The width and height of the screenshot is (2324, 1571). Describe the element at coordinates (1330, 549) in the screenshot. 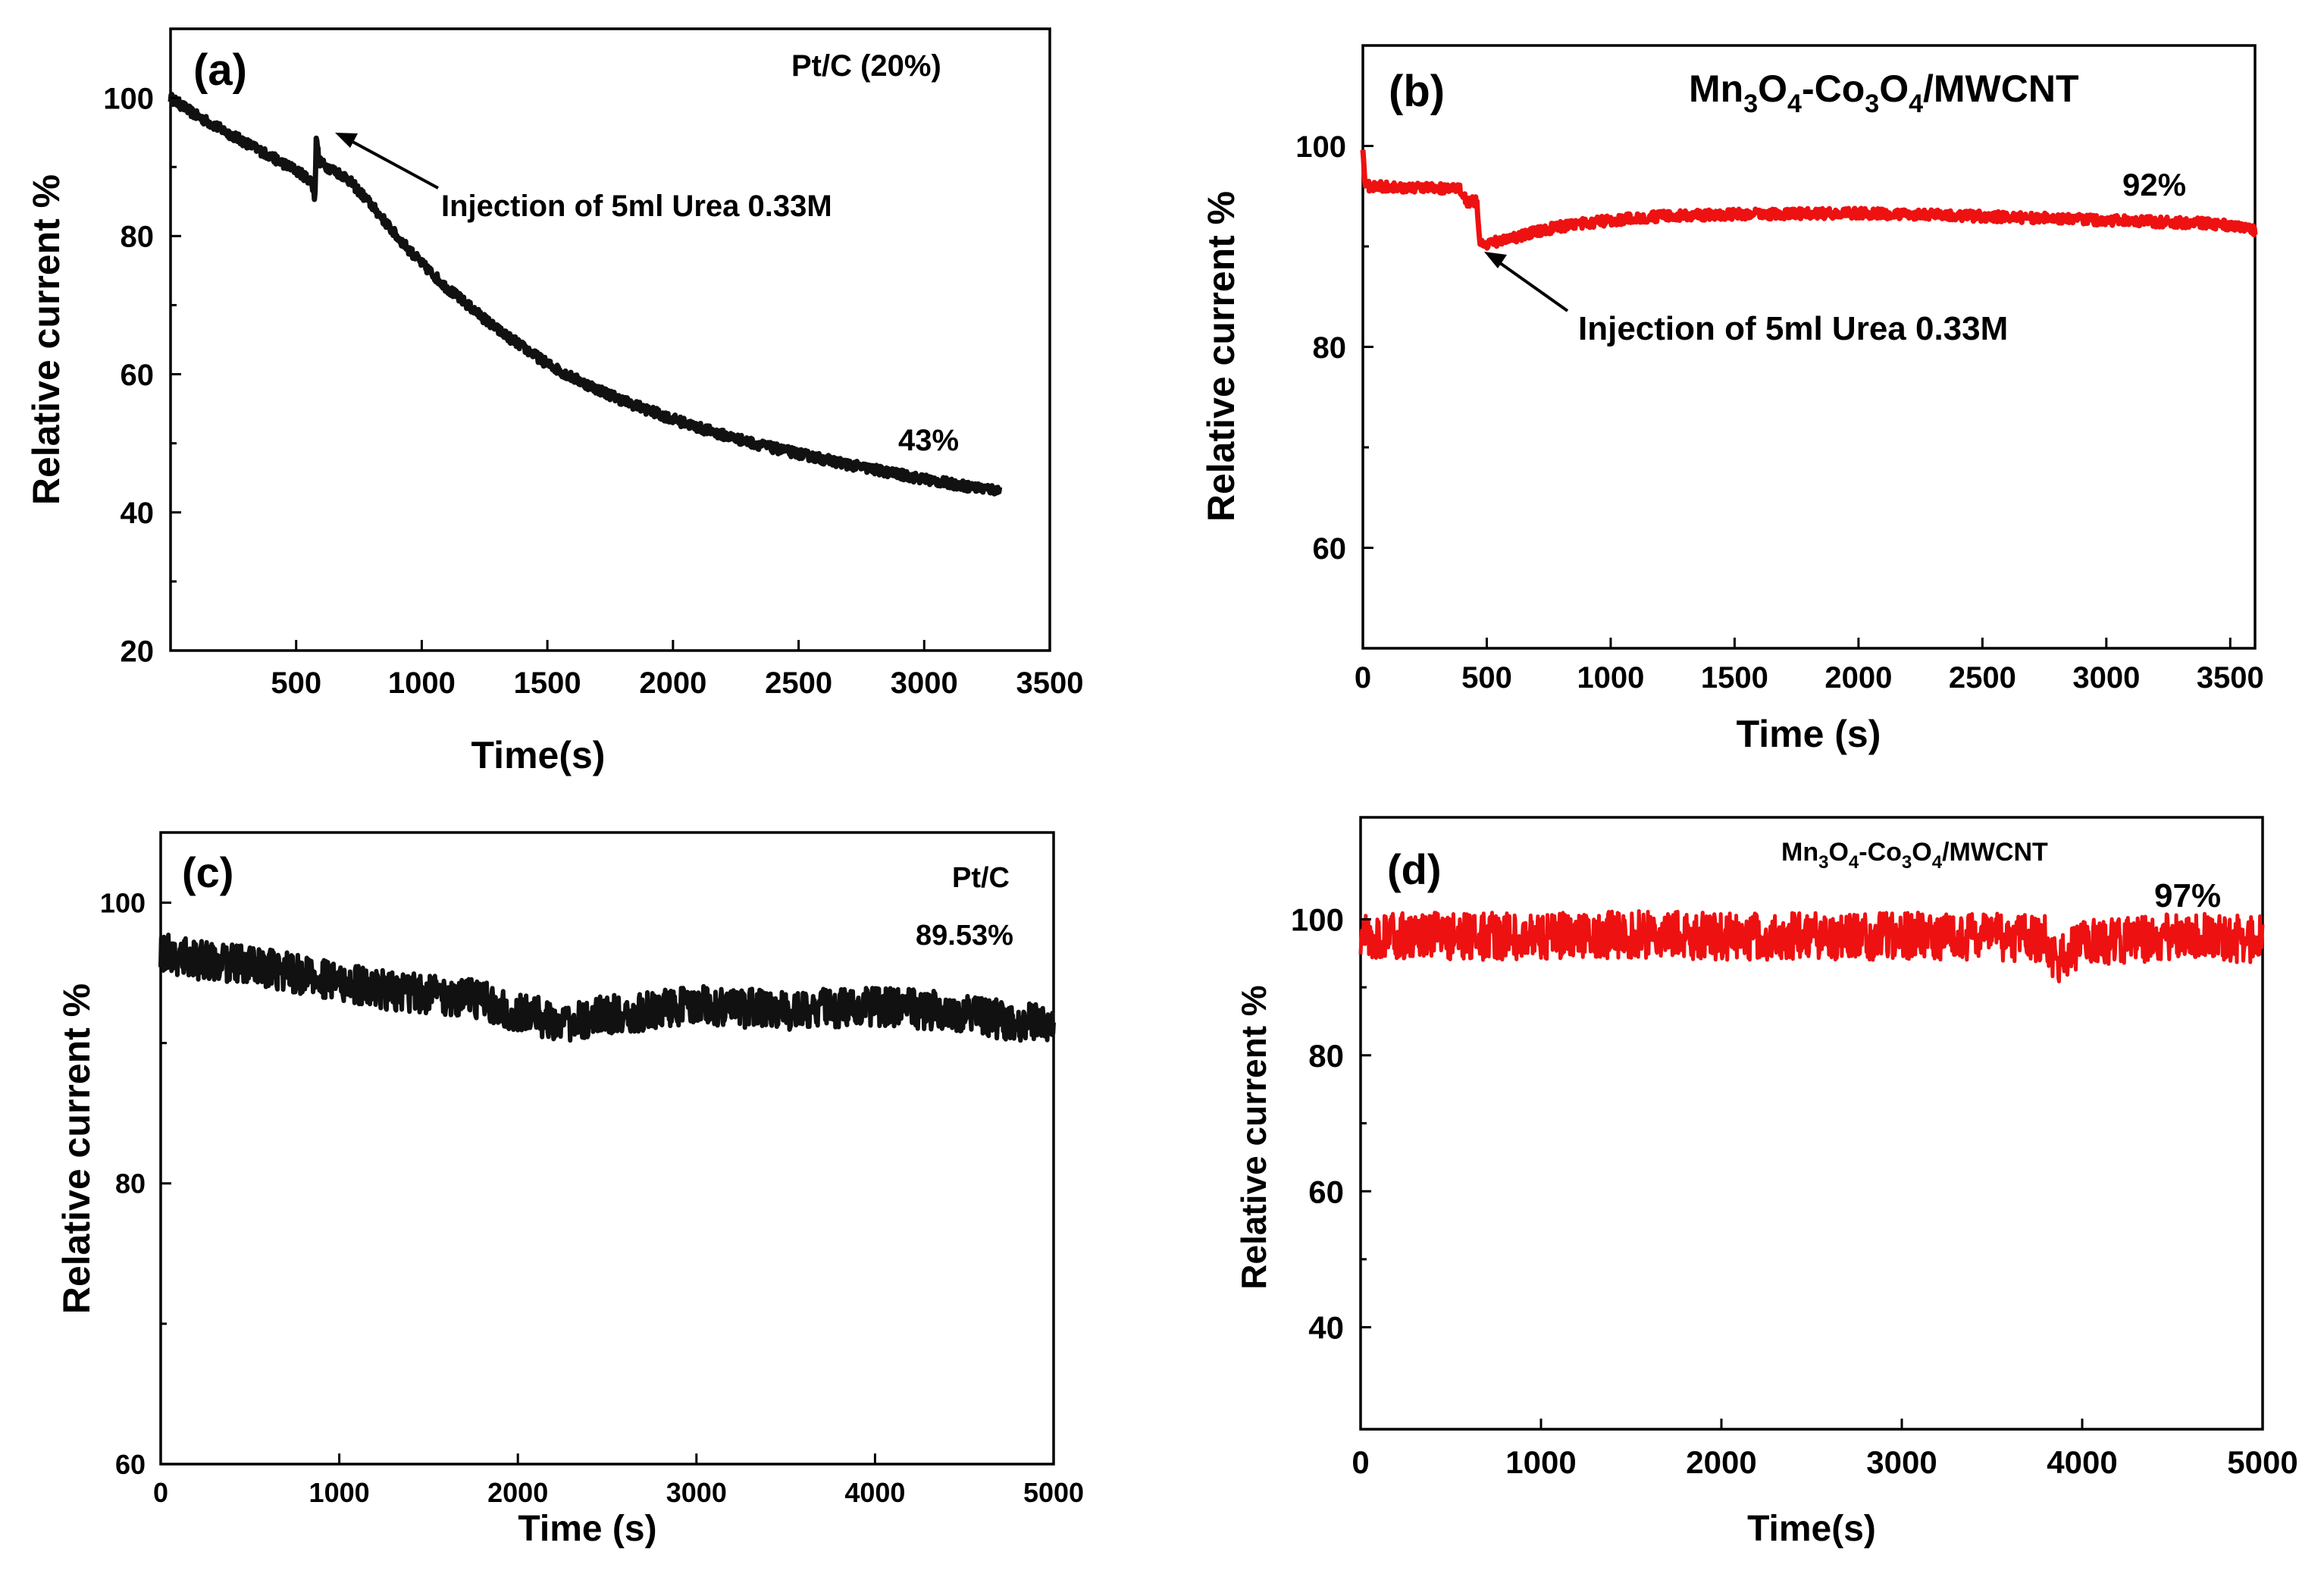

I see `panel-b-ytick-label: 60` at that location.